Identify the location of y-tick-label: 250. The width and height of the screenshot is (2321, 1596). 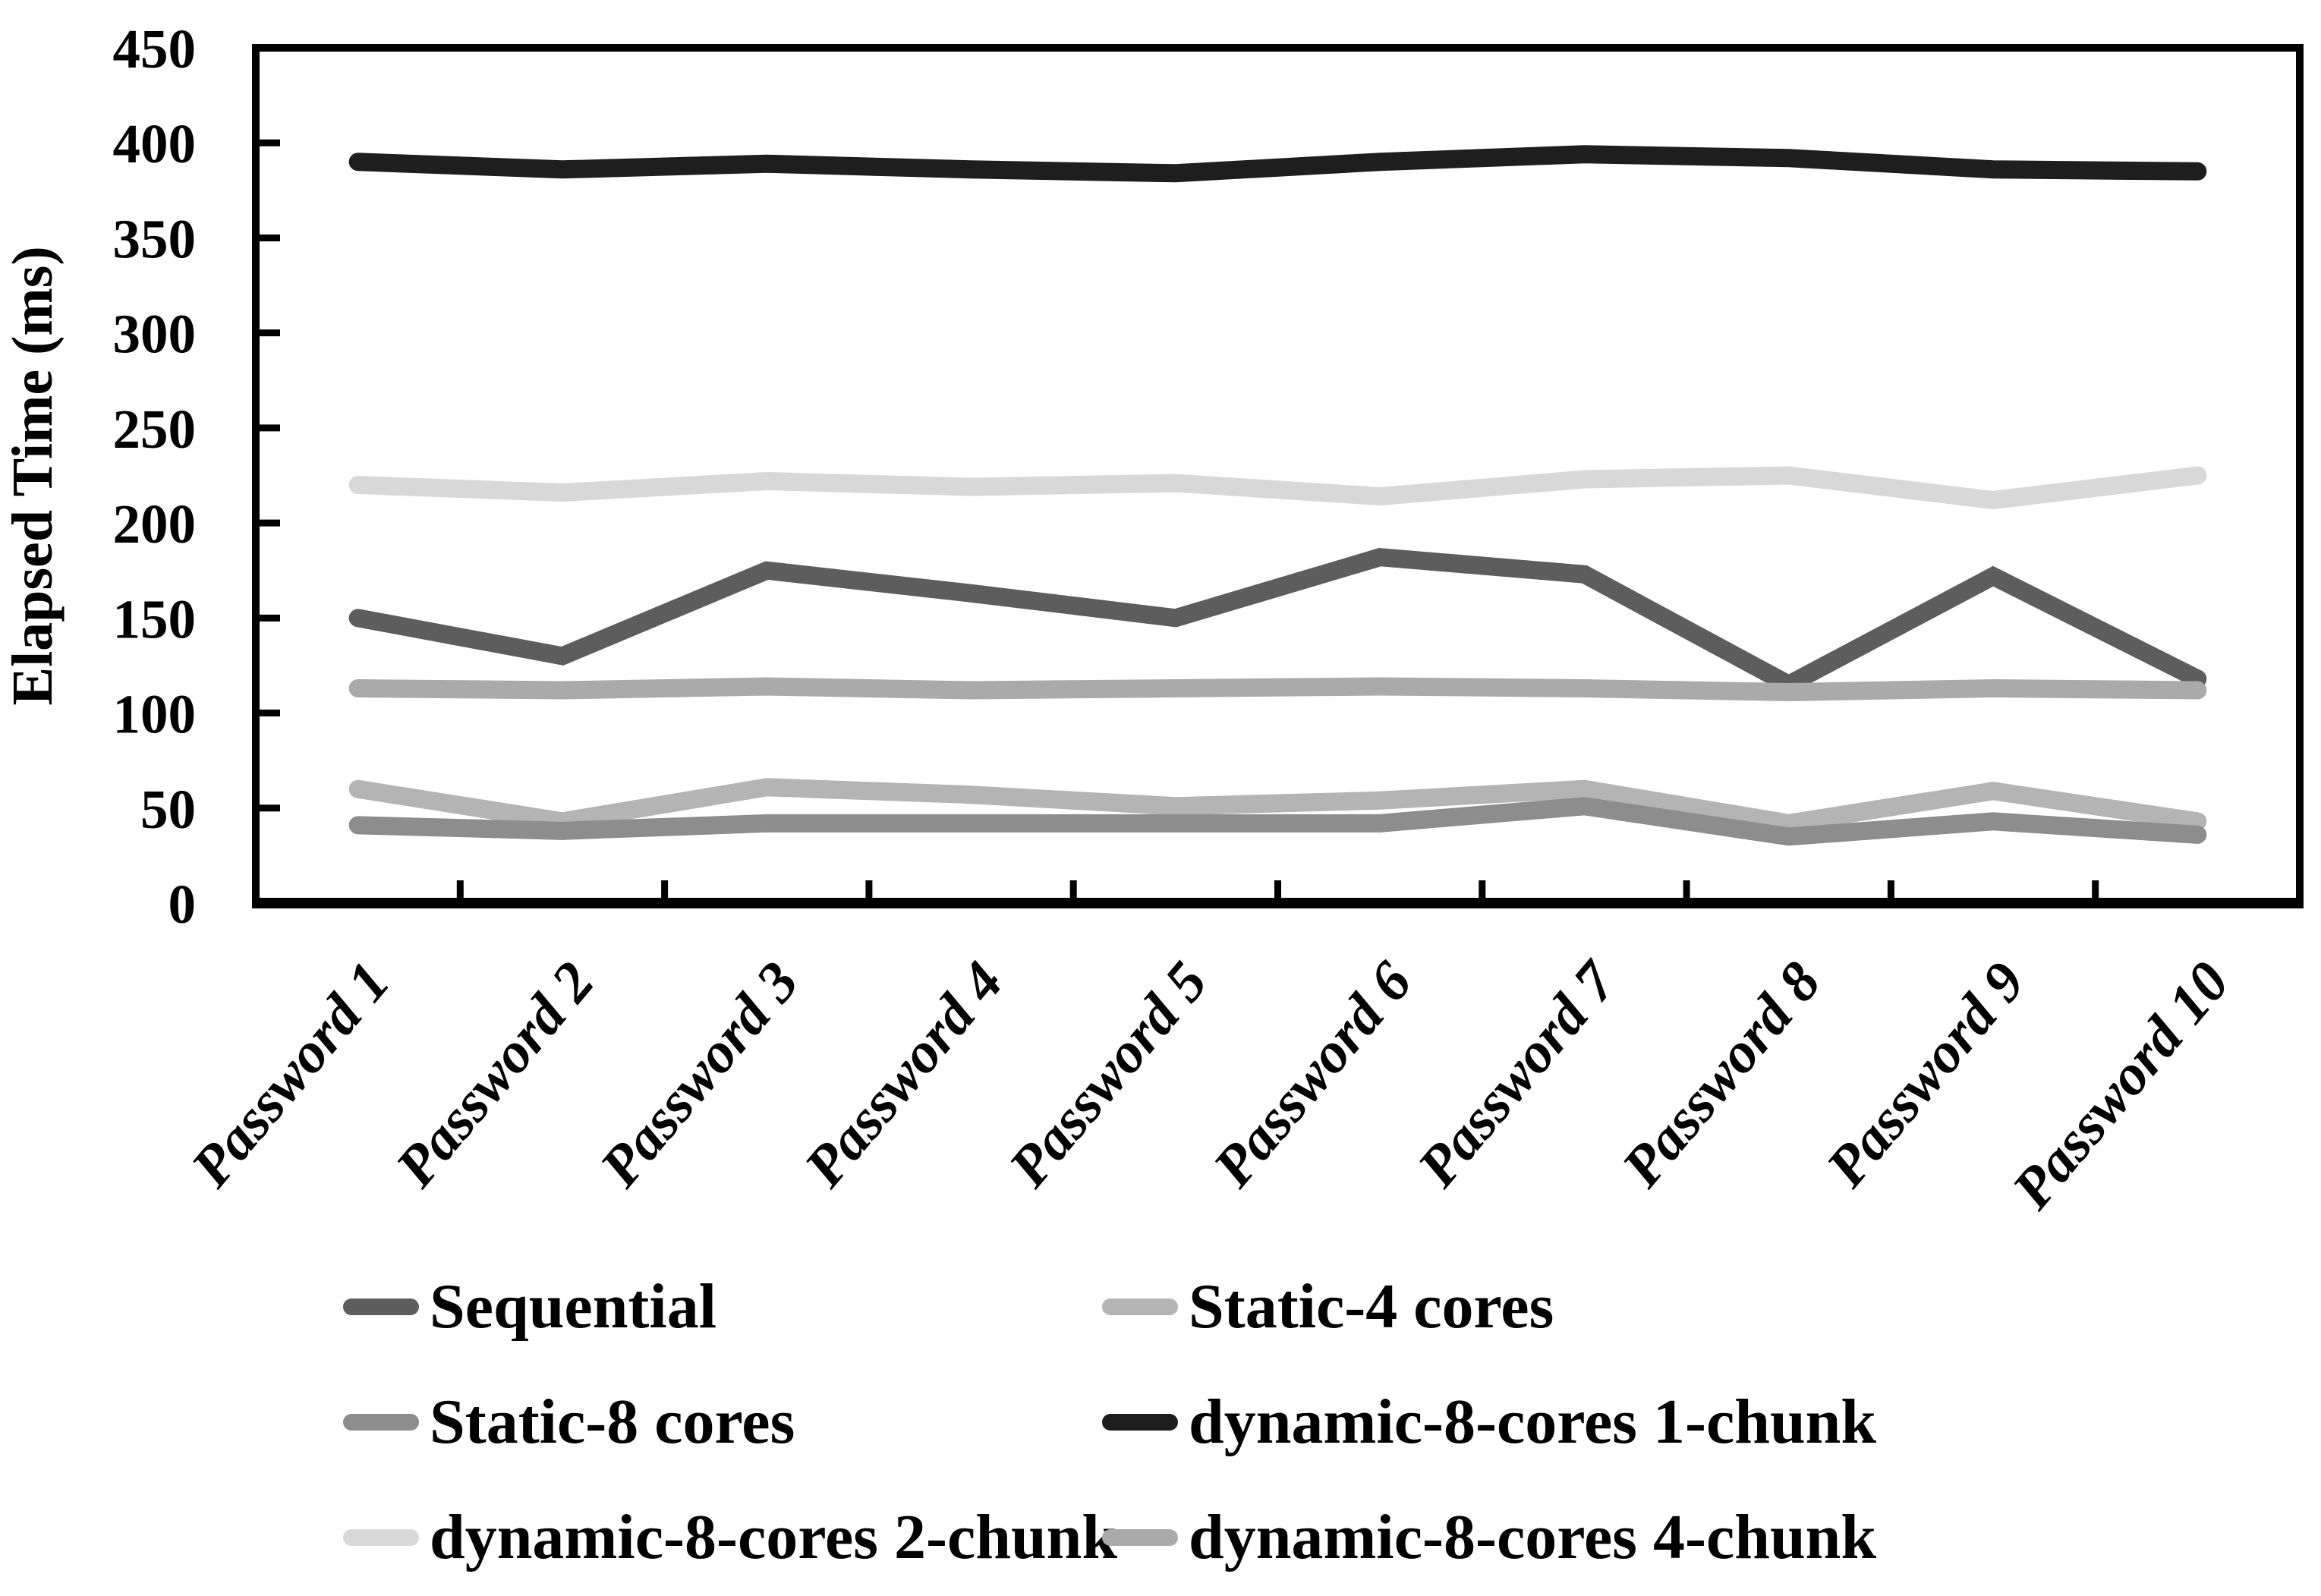
(155, 429).